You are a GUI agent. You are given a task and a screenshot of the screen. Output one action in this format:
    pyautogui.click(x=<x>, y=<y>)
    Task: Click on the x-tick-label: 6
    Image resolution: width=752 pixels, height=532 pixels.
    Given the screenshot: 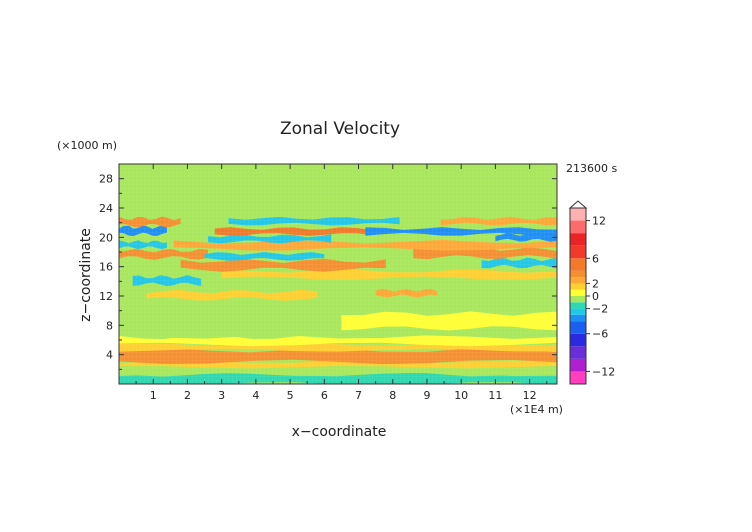 What is the action you would take?
    pyautogui.click(x=324, y=395)
    